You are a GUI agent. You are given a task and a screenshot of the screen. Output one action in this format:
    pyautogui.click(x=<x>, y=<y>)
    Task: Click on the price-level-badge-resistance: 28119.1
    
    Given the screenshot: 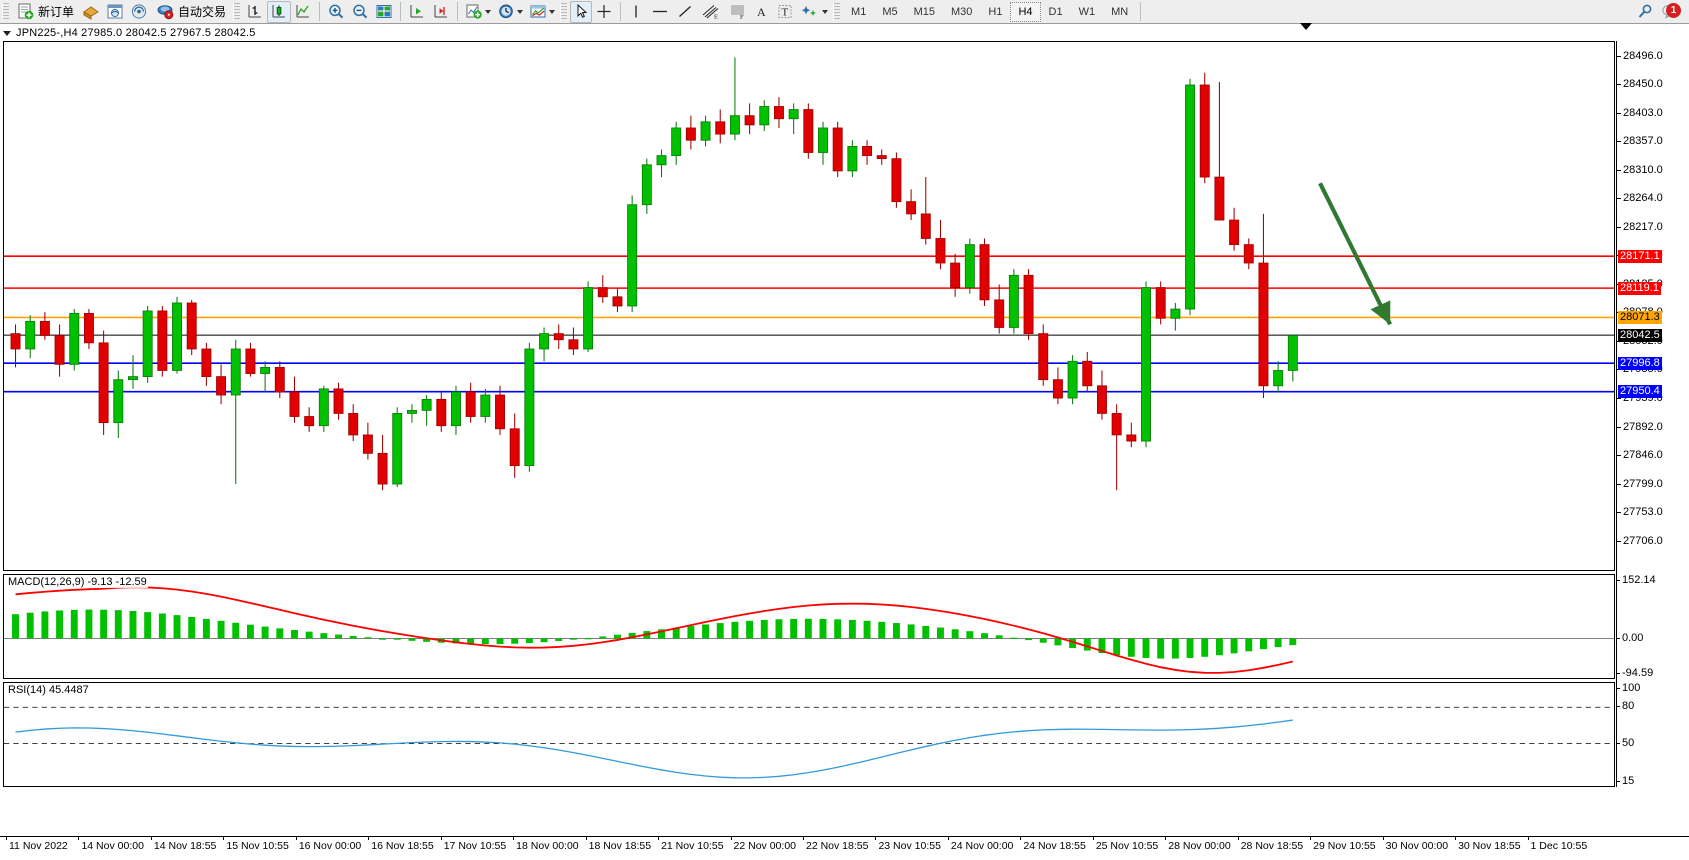 What is the action you would take?
    pyautogui.click(x=1639, y=288)
    